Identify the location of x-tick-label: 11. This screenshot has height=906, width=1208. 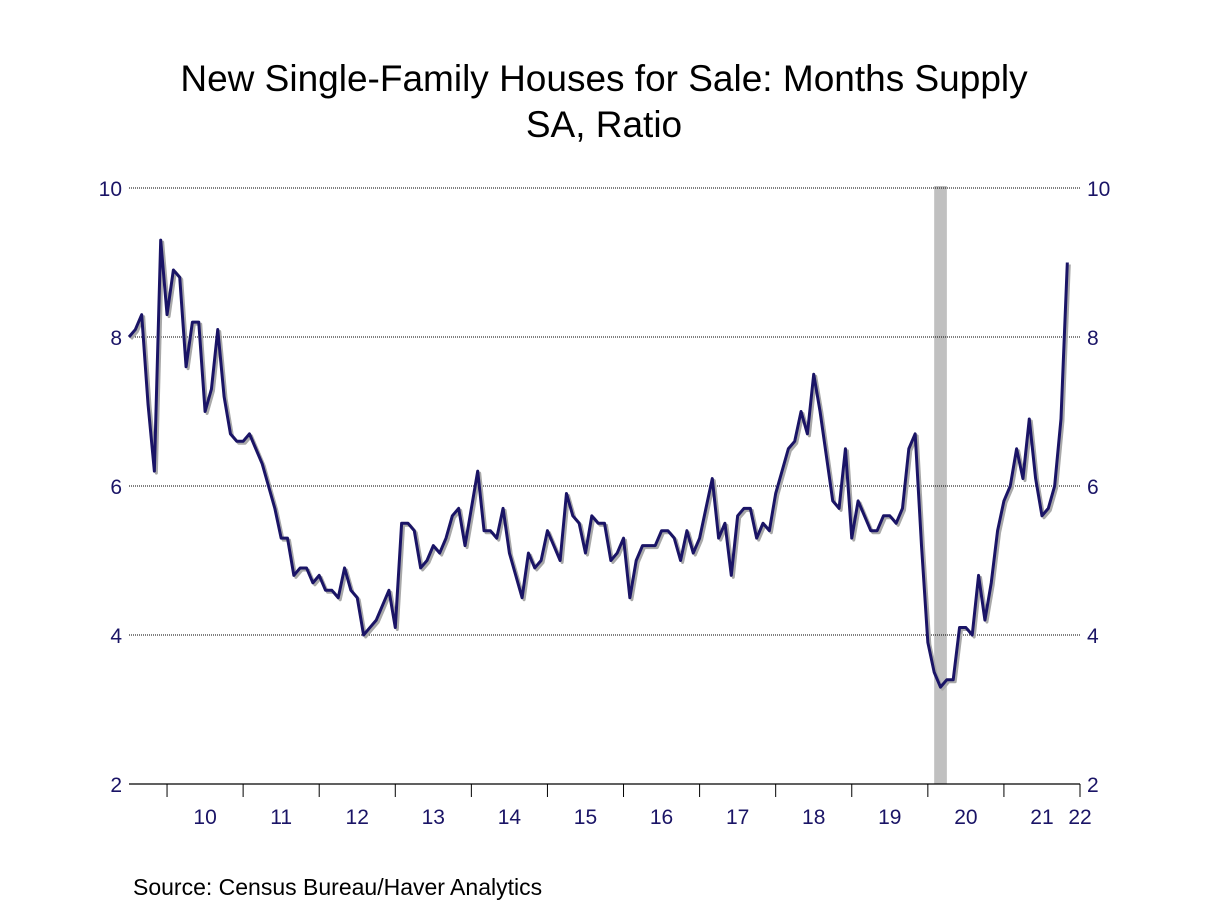
(281, 817).